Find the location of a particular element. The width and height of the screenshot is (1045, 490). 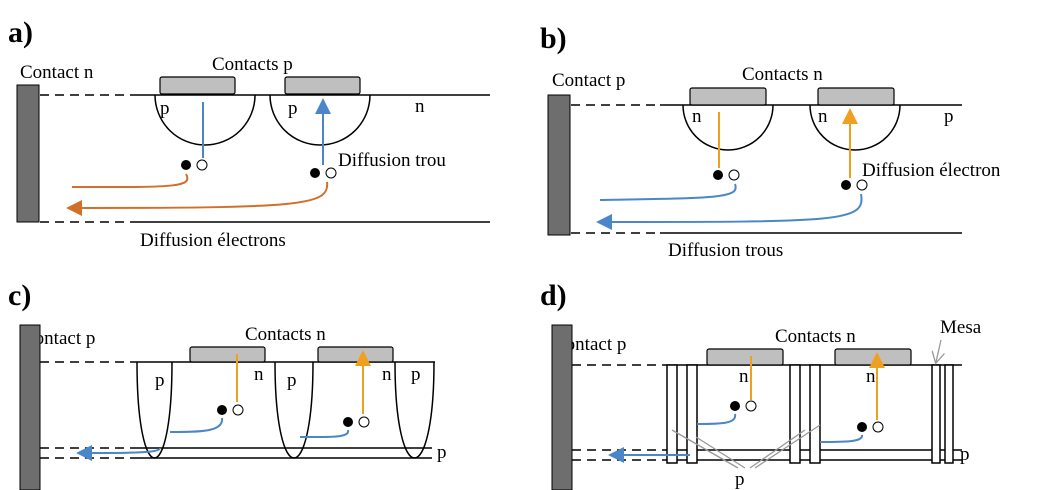

annotation: Diffusion trous is located at coordinates (725, 250).